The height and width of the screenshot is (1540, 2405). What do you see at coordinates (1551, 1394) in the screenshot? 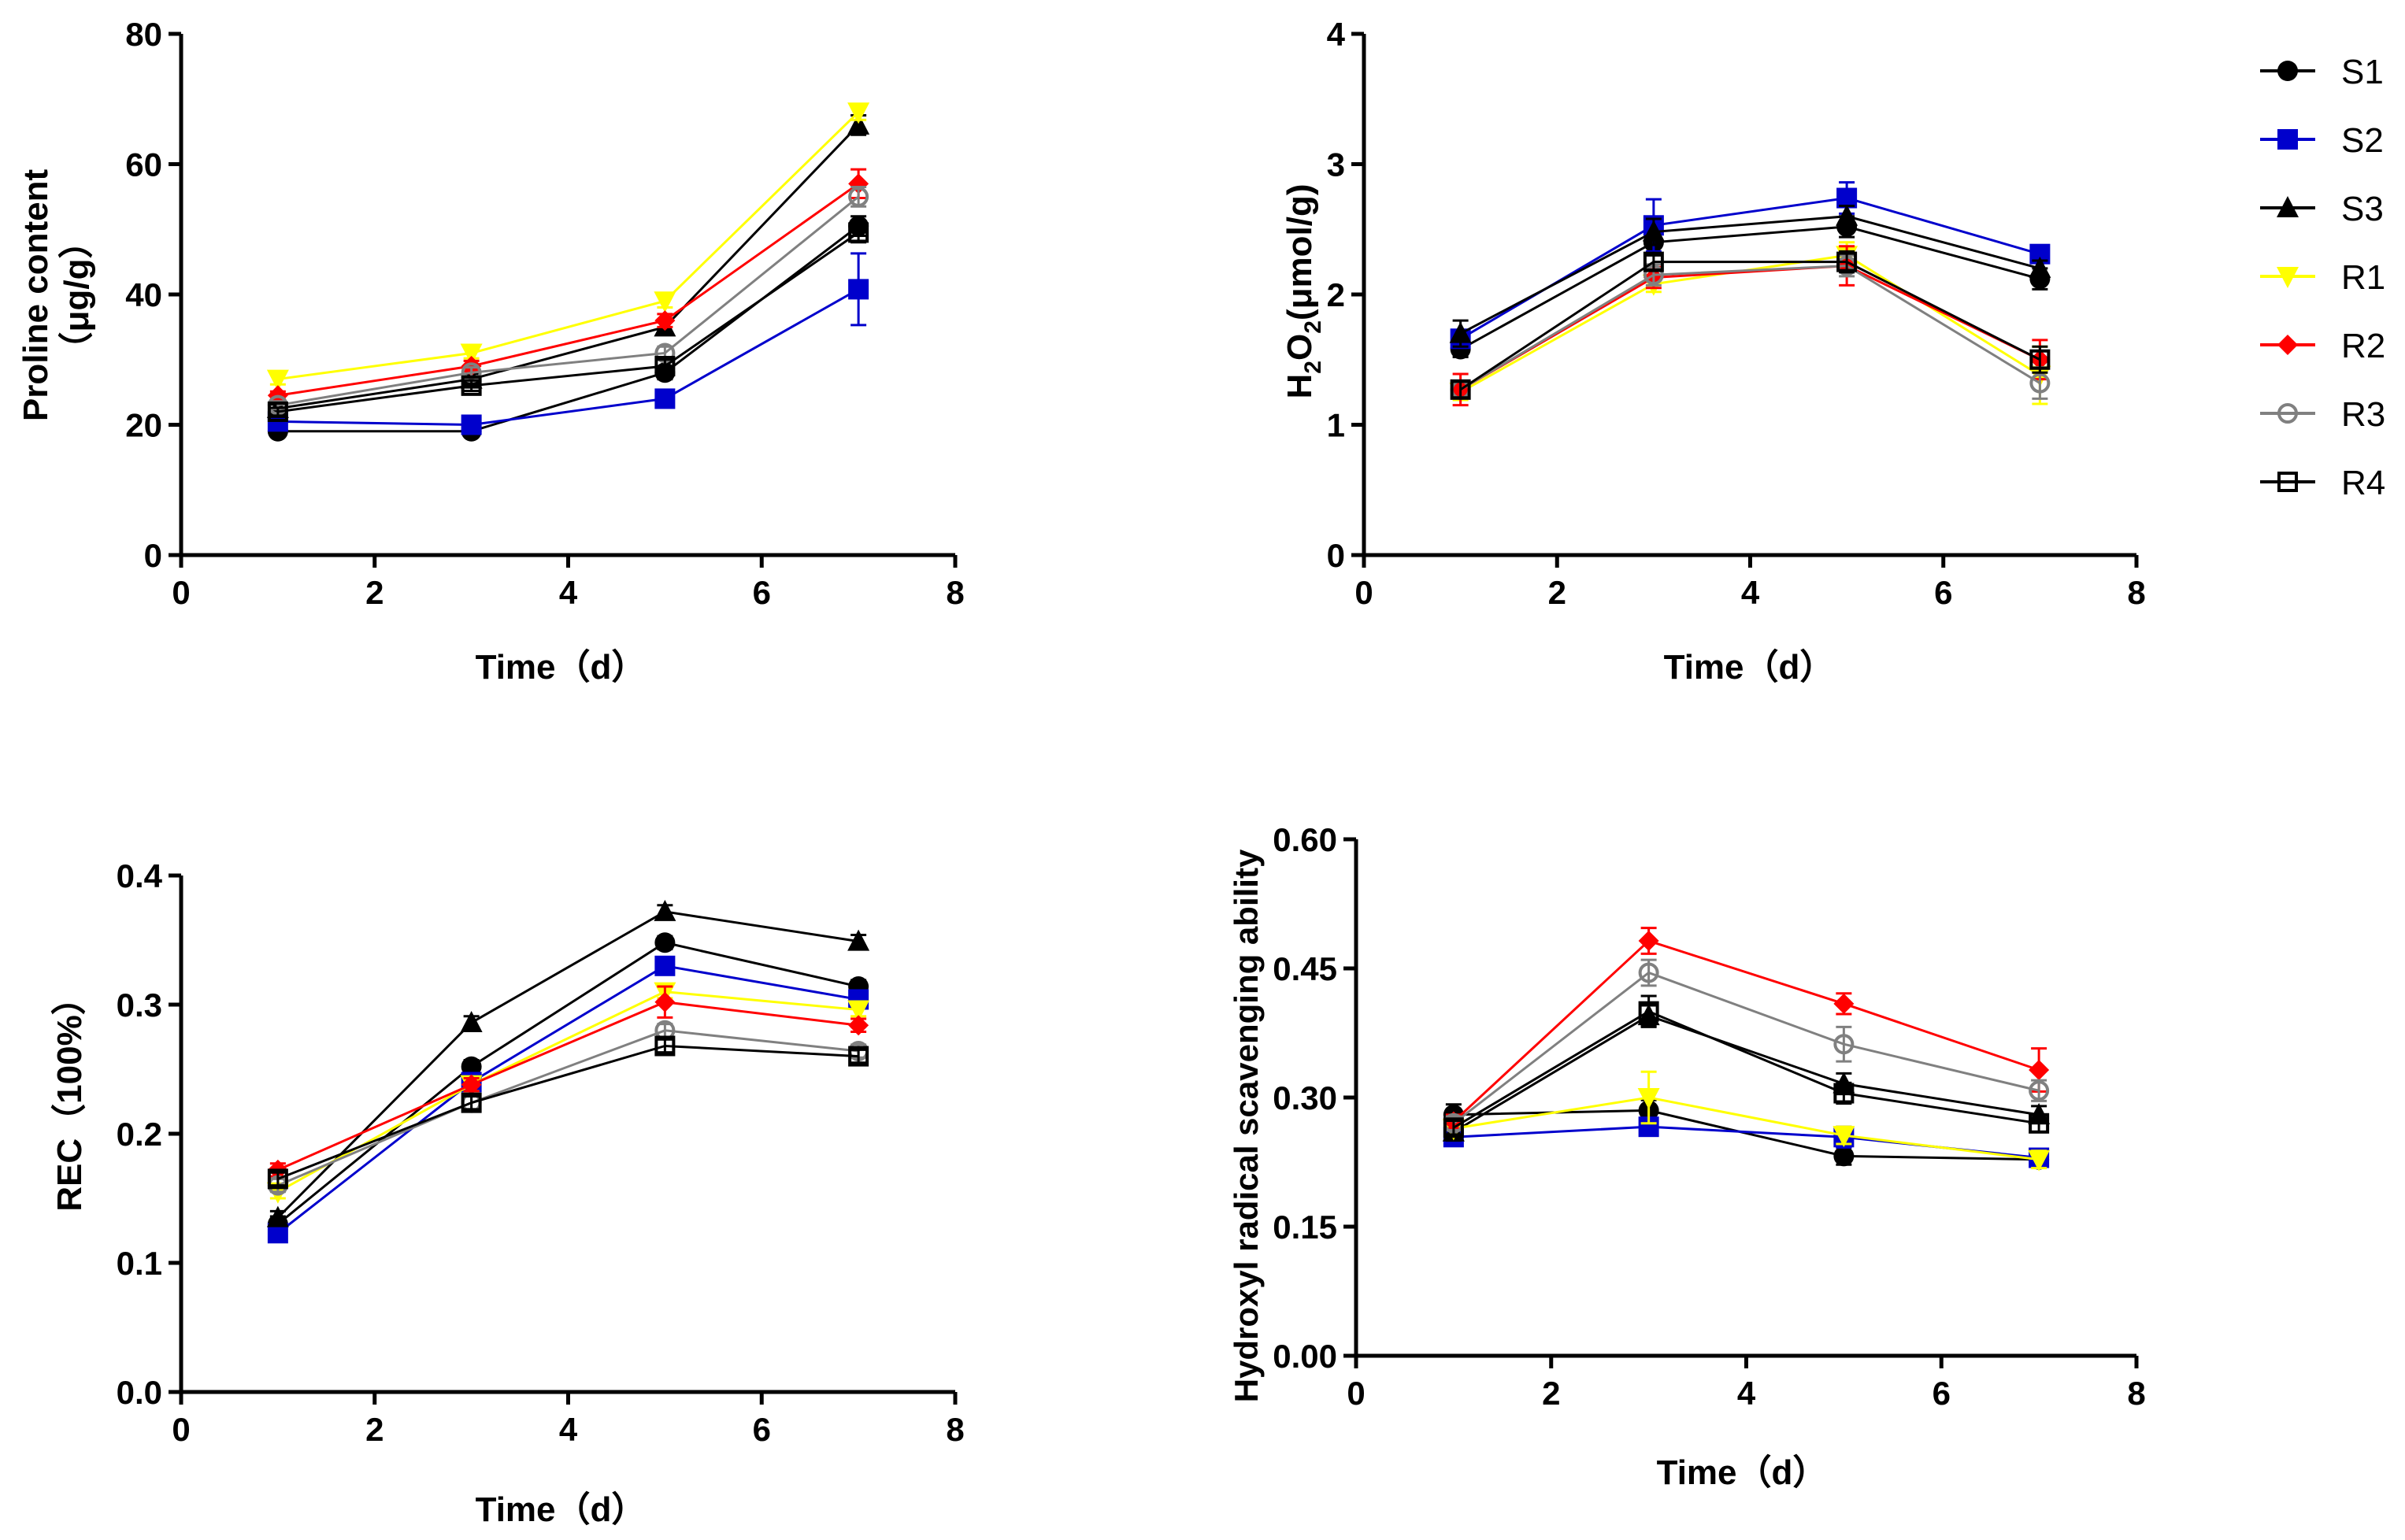
I see `hydroxyl-x-tick-label: 2` at bounding box center [1551, 1394].